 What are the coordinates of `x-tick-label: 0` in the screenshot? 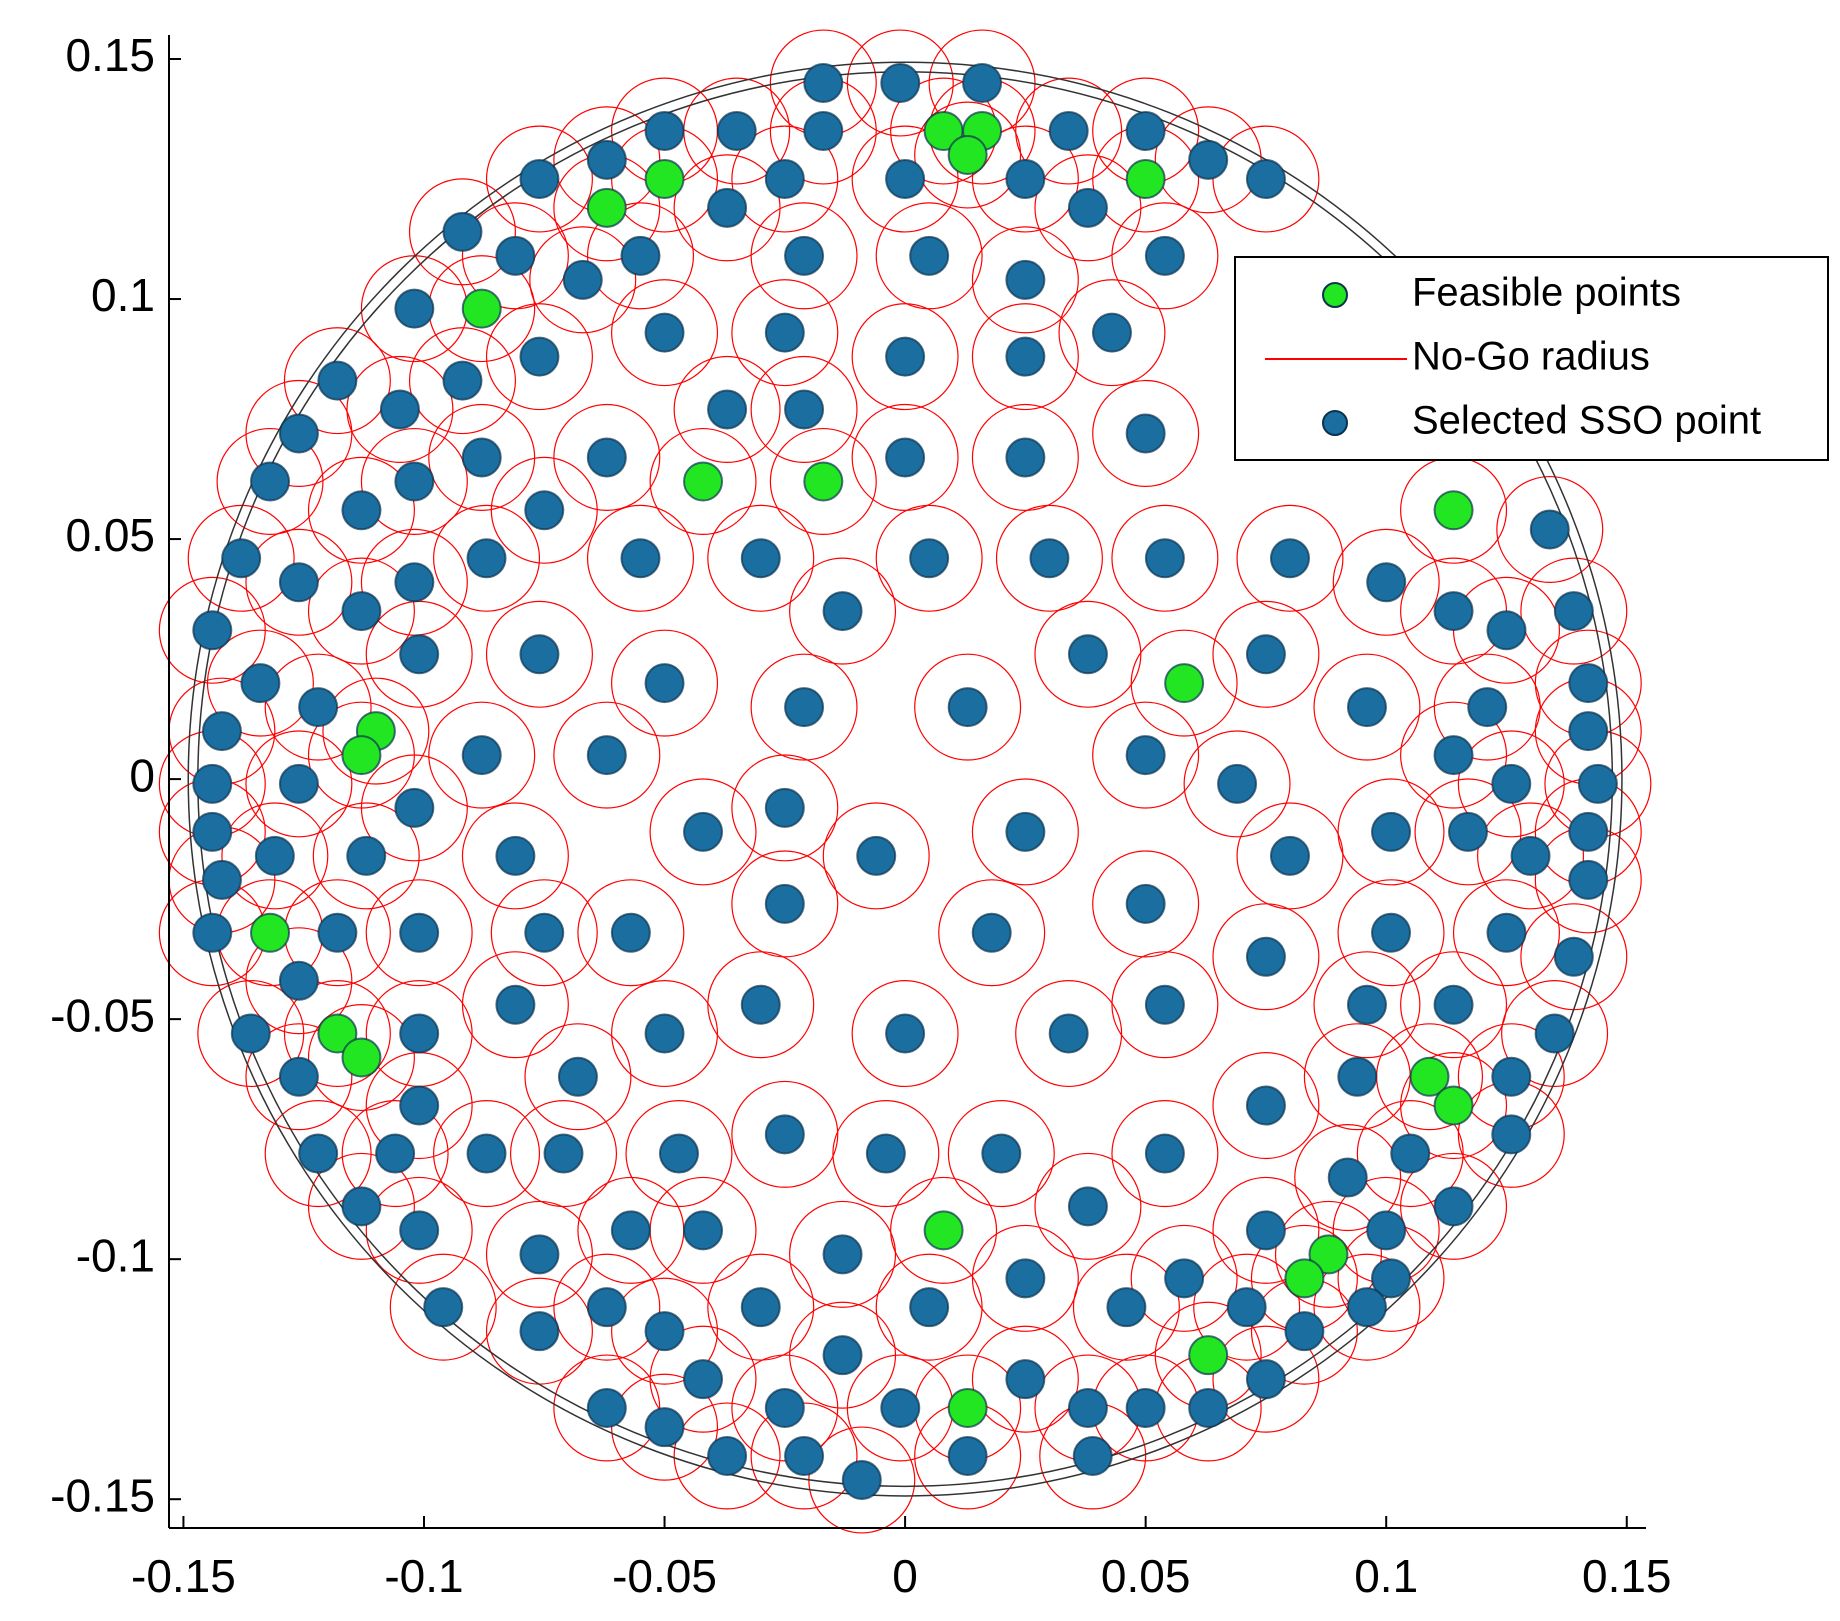 It's located at (905, 1576).